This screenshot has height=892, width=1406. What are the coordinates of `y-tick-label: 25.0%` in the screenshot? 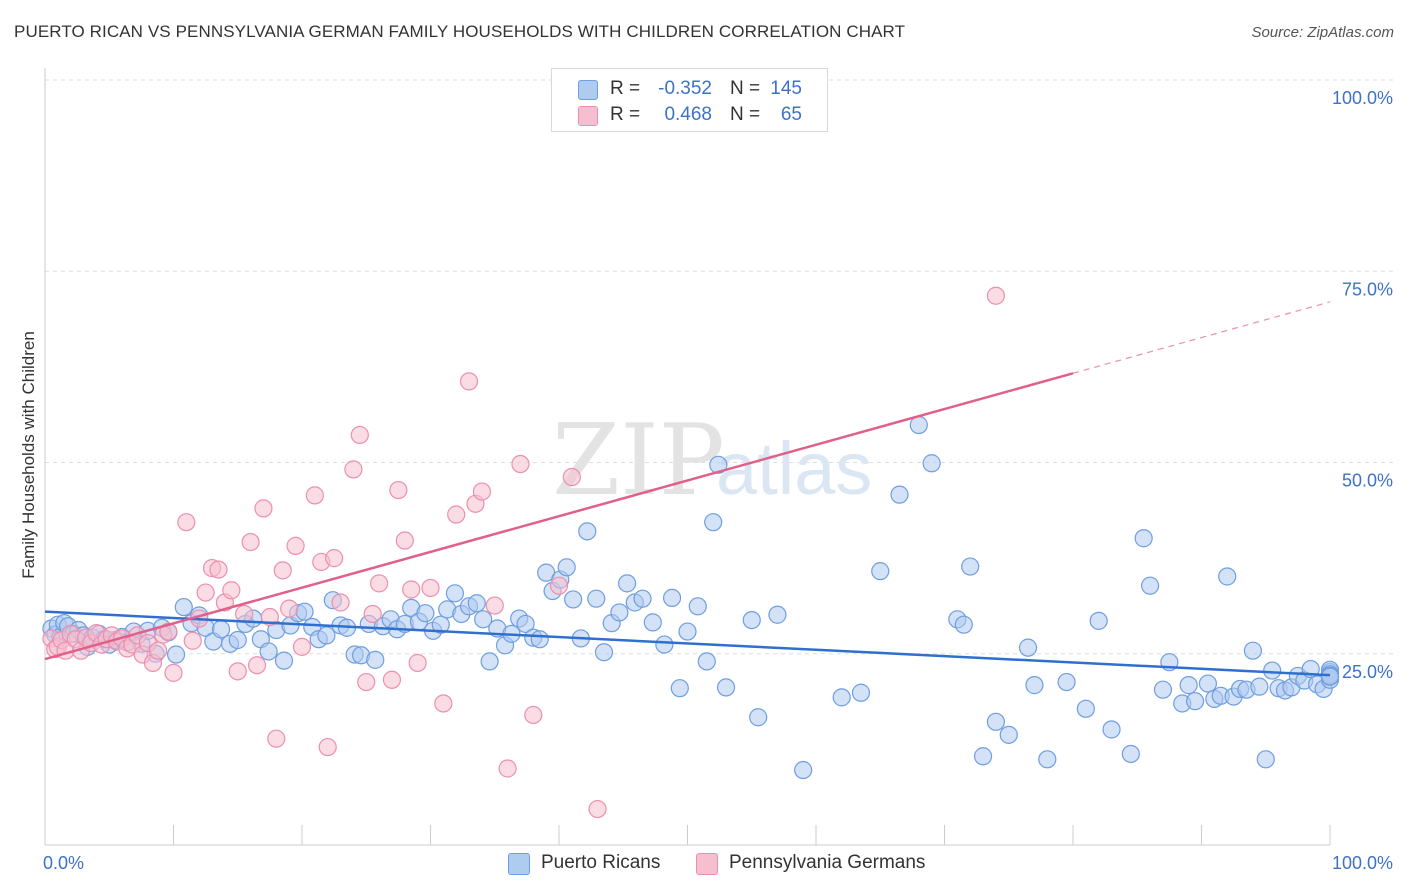 It's located at (1367, 672).